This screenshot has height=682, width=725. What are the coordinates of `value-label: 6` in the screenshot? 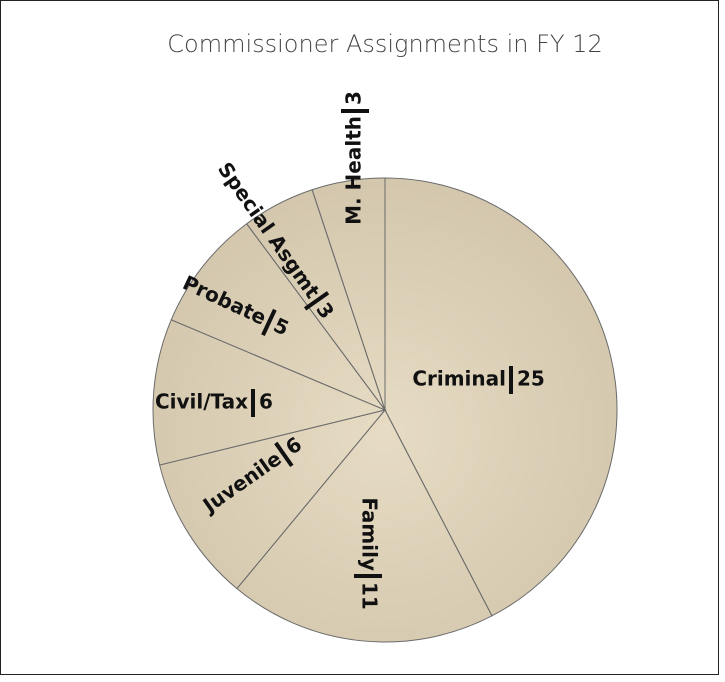 It's located at (266, 402).